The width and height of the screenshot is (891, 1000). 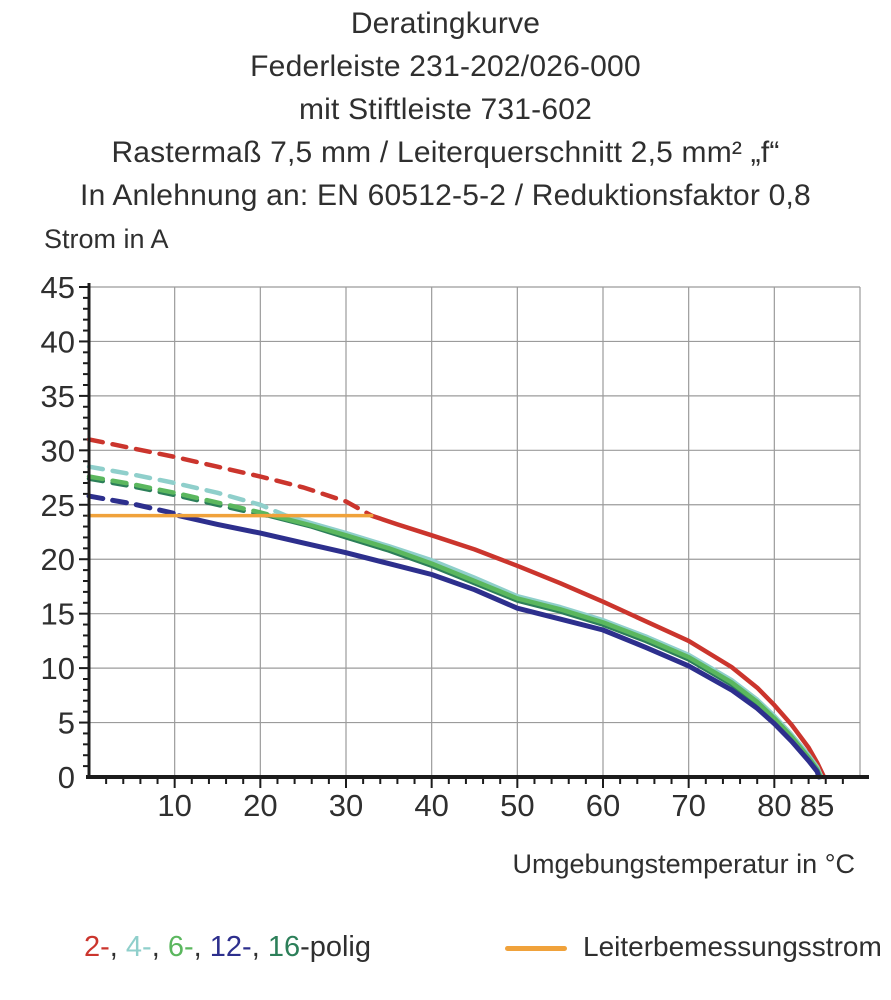 What do you see at coordinates (58, 614) in the screenshot?
I see `y-tick-label: 15` at bounding box center [58, 614].